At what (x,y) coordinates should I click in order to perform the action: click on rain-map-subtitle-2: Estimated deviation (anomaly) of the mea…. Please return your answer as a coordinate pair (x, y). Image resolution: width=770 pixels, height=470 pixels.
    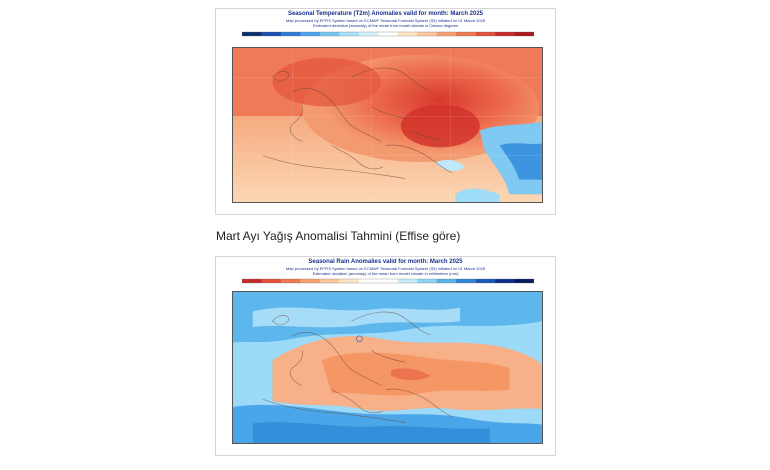
    Looking at the image, I should click on (385, 273).